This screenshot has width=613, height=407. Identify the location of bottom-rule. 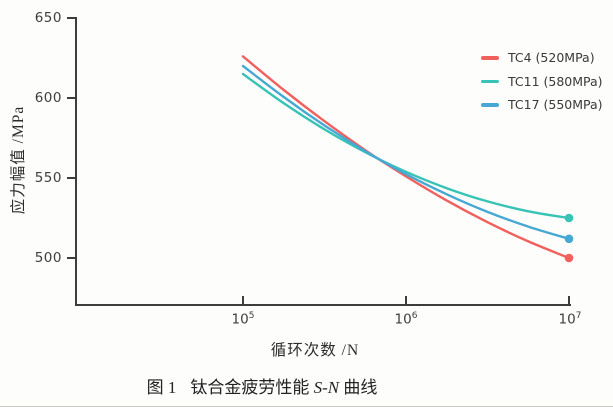
(306, 406).